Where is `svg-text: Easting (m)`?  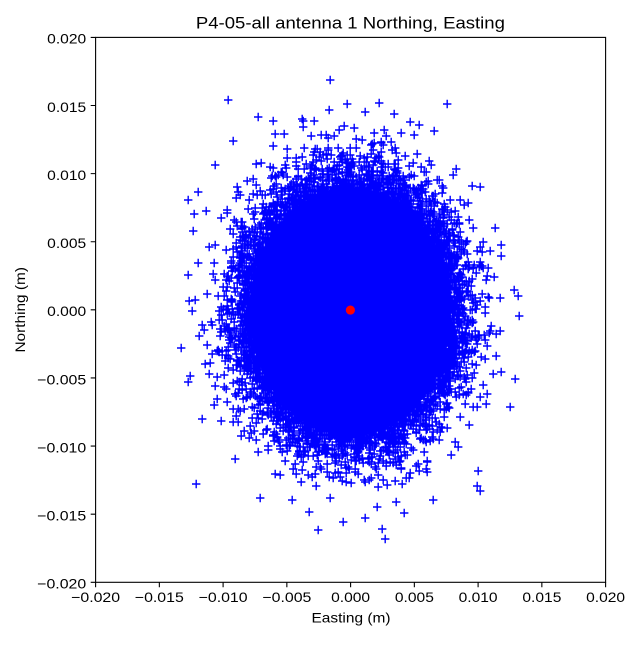
svg-text: Easting (m) is located at coordinates (351, 617).